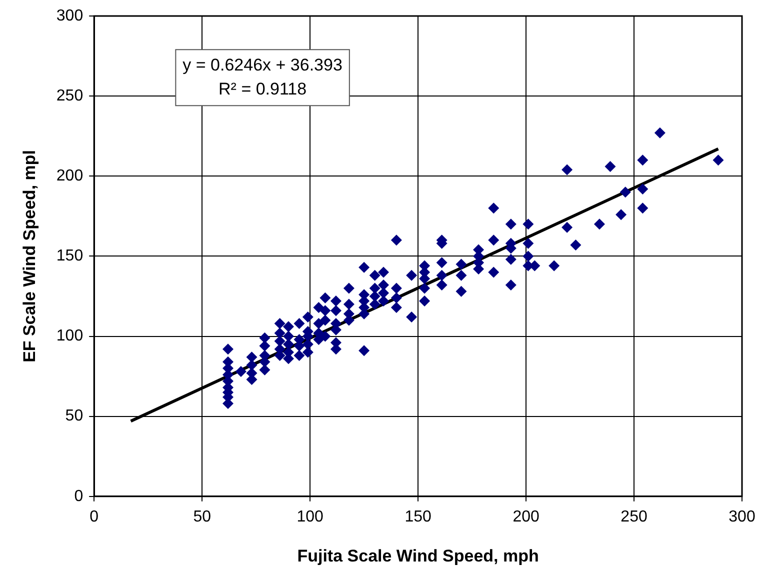 This screenshot has height=581, width=764. Describe the element at coordinates (634, 517) in the screenshot. I see `x-tick-label: 250` at that location.